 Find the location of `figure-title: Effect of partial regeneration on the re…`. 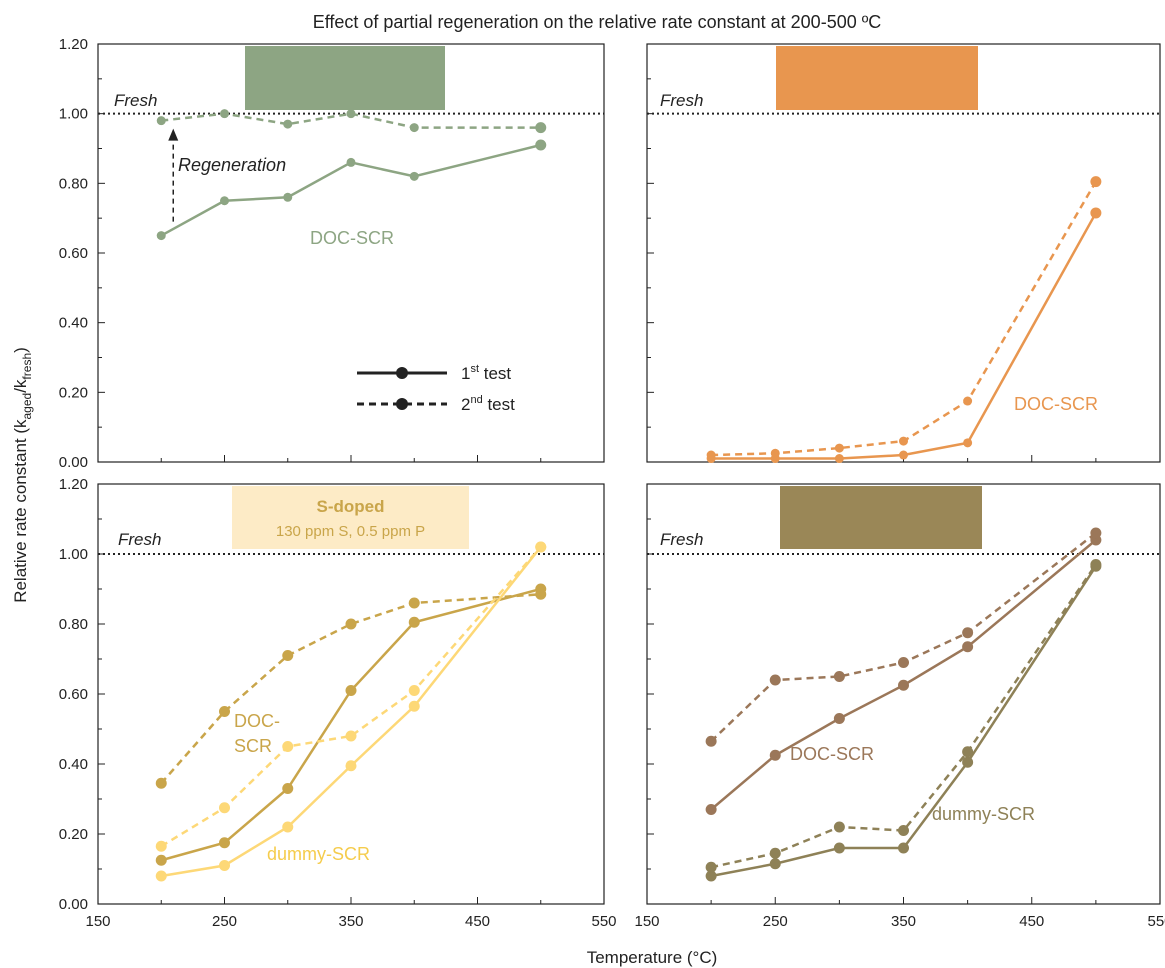

figure-title: Effect of partial regeneration on the re… is located at coordinates (597, 22).